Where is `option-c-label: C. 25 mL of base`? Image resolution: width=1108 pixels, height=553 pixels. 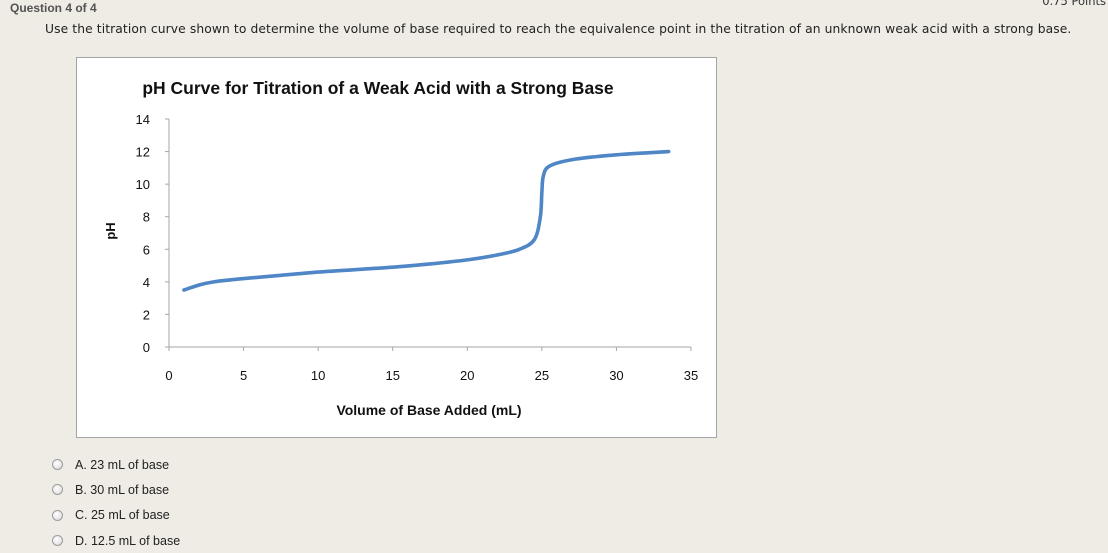 option-c-label: C. 25 mL of base is located at coordinates (122, 515).